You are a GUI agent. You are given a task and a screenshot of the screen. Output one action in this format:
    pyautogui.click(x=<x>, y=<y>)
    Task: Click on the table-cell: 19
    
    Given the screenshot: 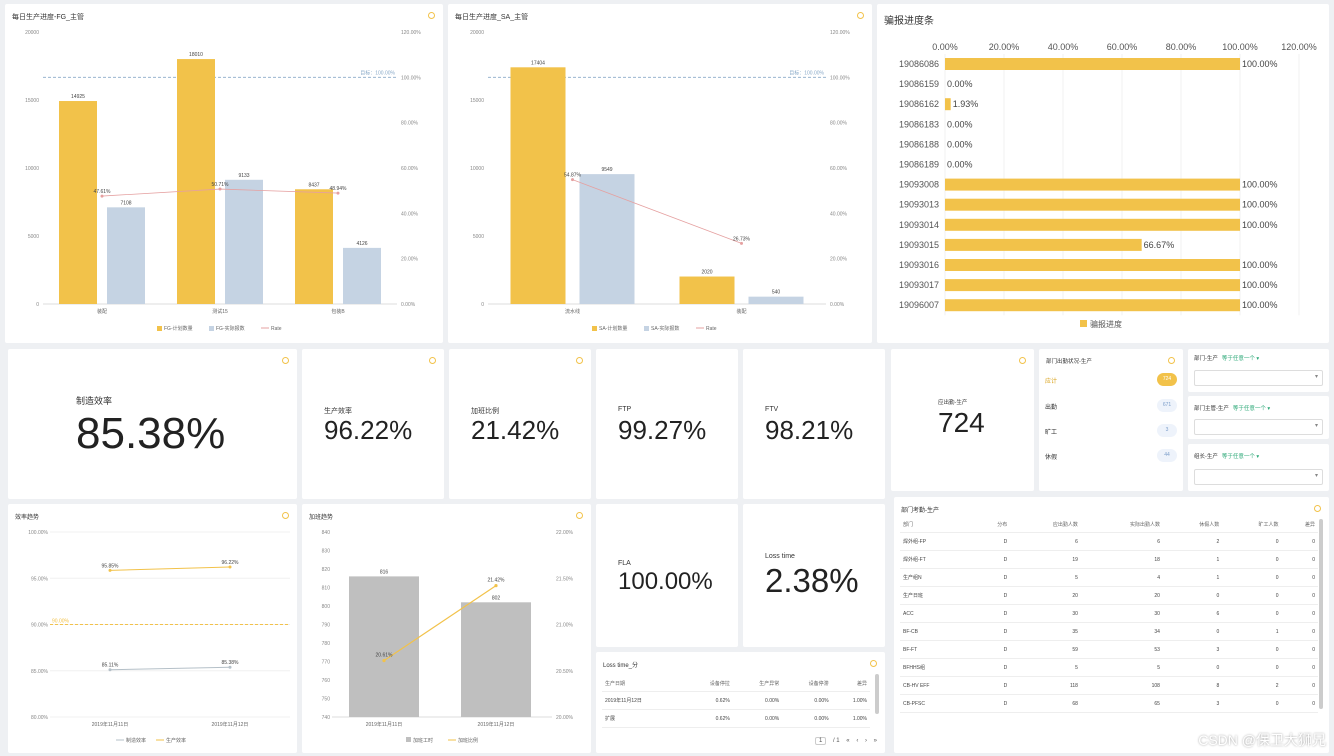 What is the action you would take?
    pyautogui.click(x=1045, y=559)
    